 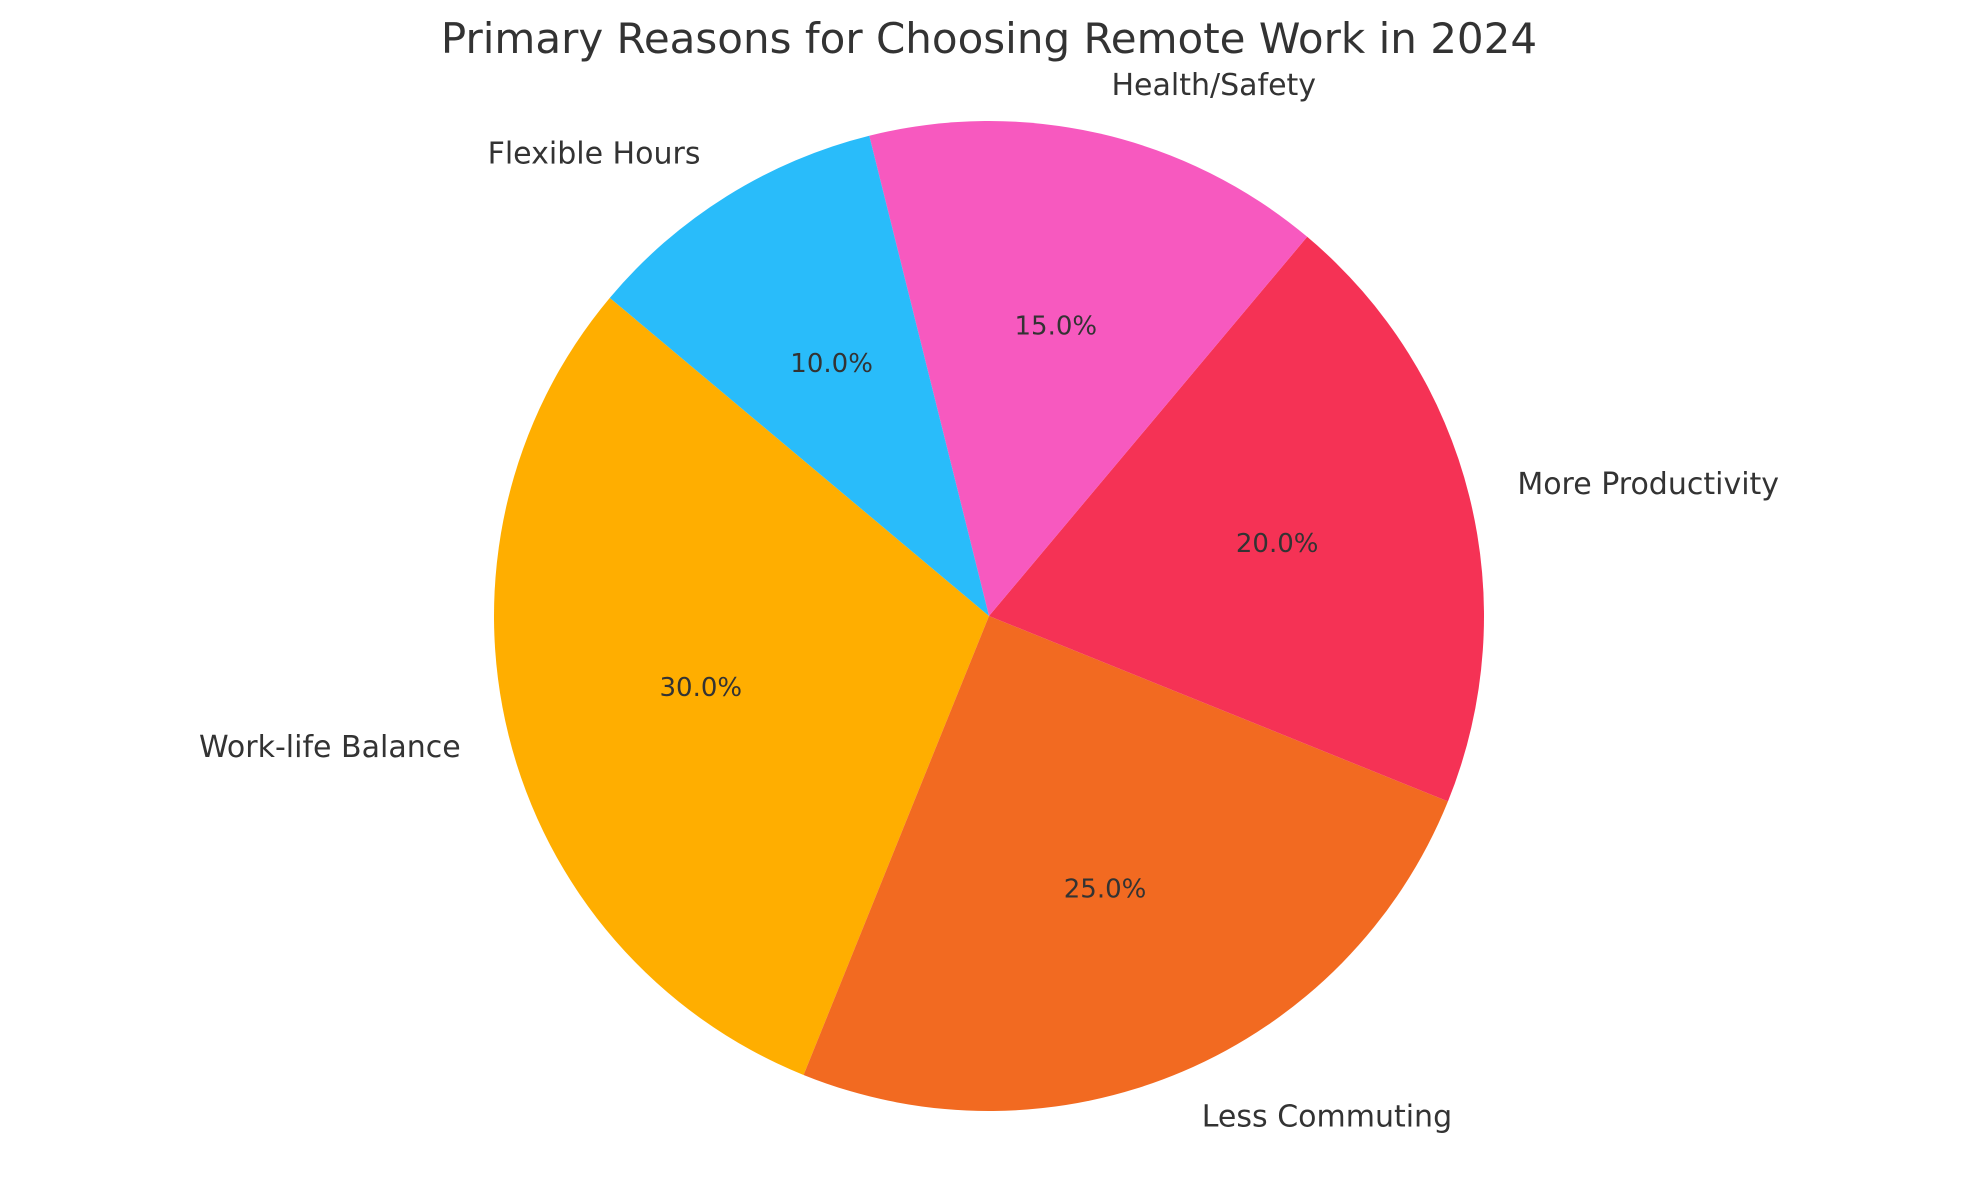 I want to click on category-label-less-commuting: Less Commuting, so click(x=1327, y=1117).